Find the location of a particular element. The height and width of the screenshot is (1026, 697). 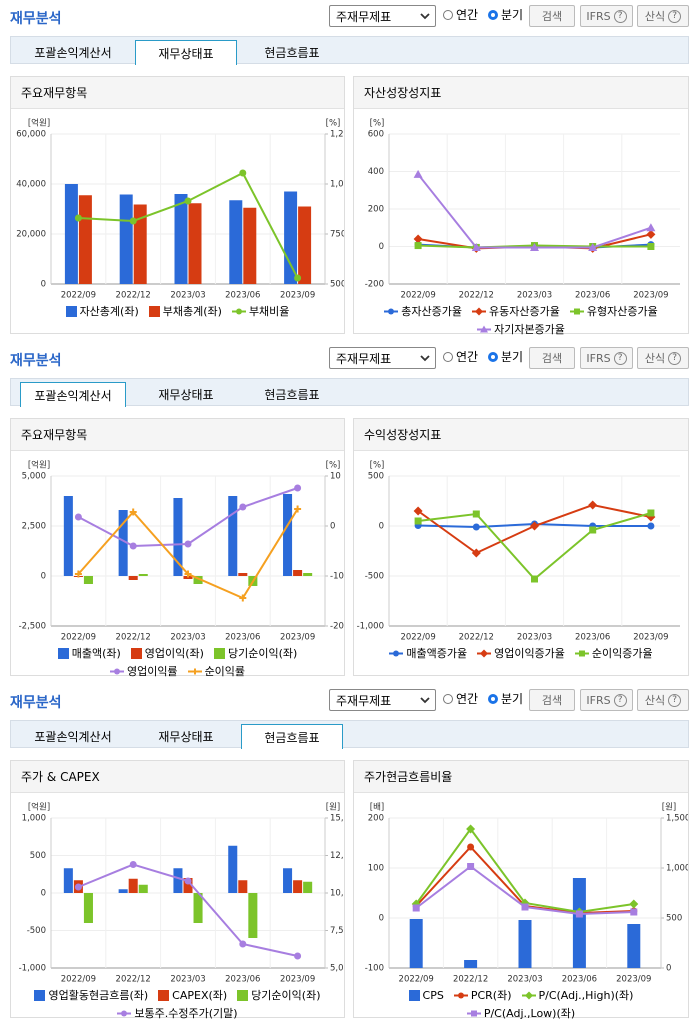

legend-label: 자산총계(좌) is located at coordinates (109, 311).